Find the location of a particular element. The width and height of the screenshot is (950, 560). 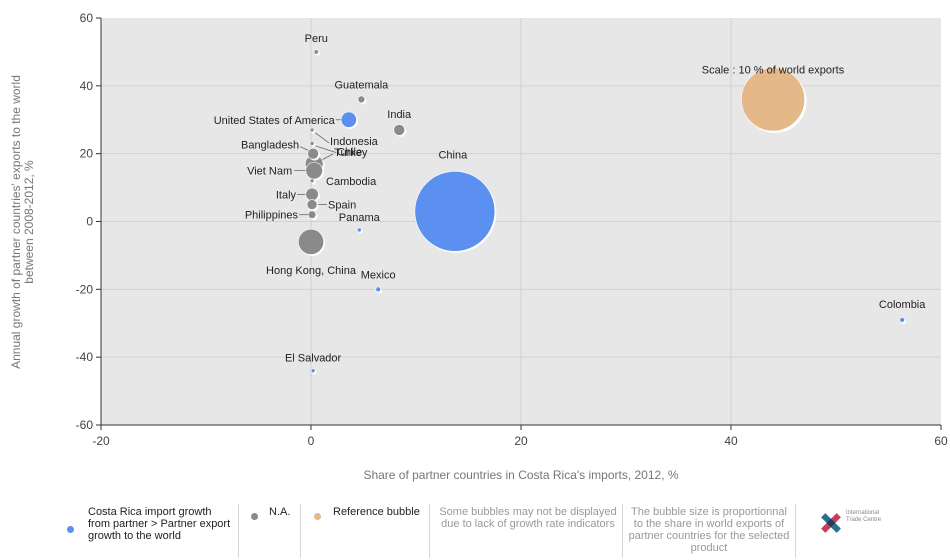

bubble-label: El Salvador is located at coordinates (313, 359).